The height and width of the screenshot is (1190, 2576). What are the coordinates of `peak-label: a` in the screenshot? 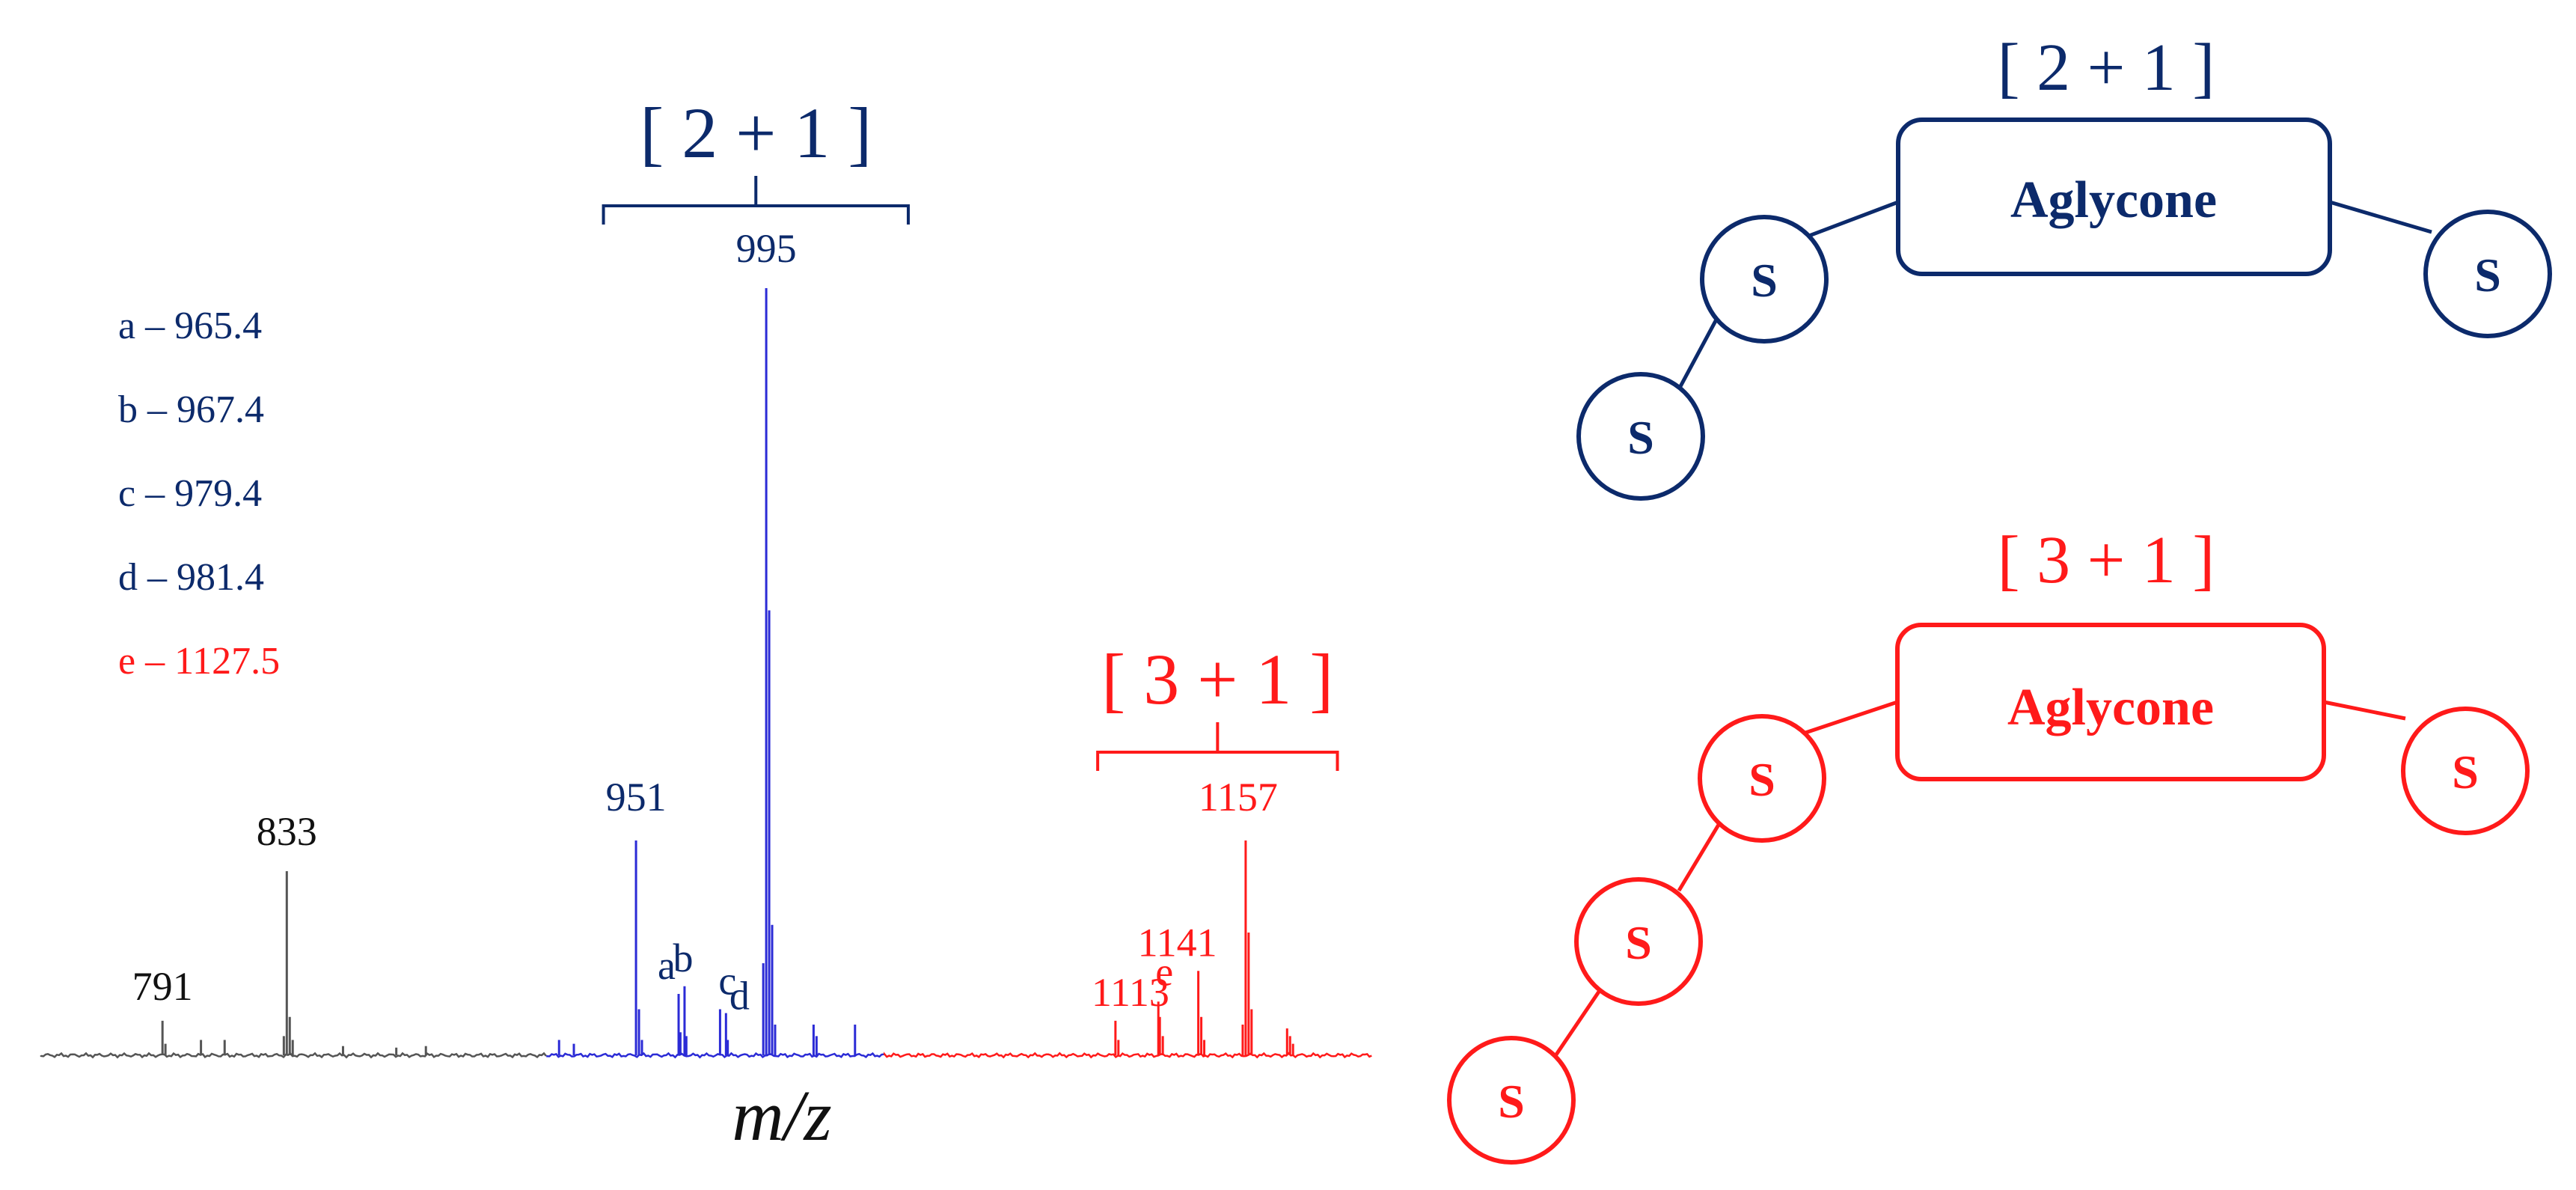 It's located at (667, 965).